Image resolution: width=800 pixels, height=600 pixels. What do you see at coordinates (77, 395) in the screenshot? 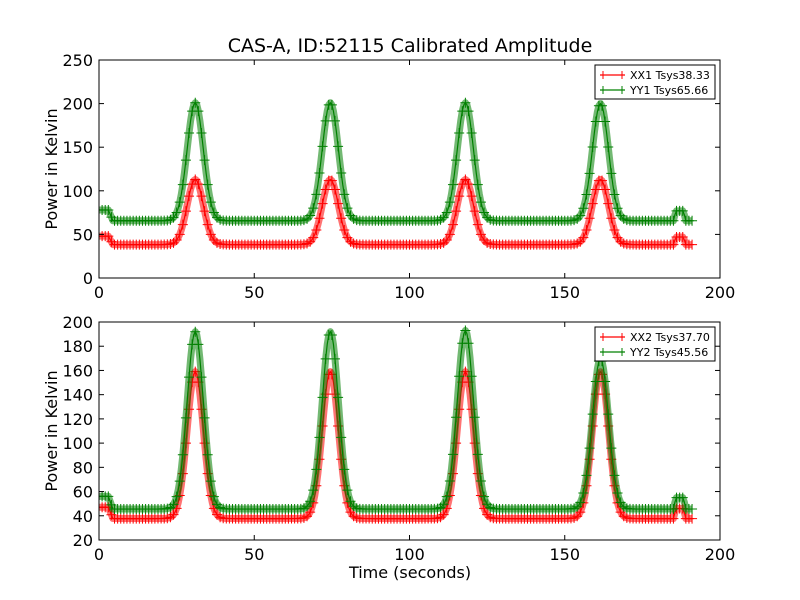
I see `y-tick-label: 140` at bounding box center [77, 395].